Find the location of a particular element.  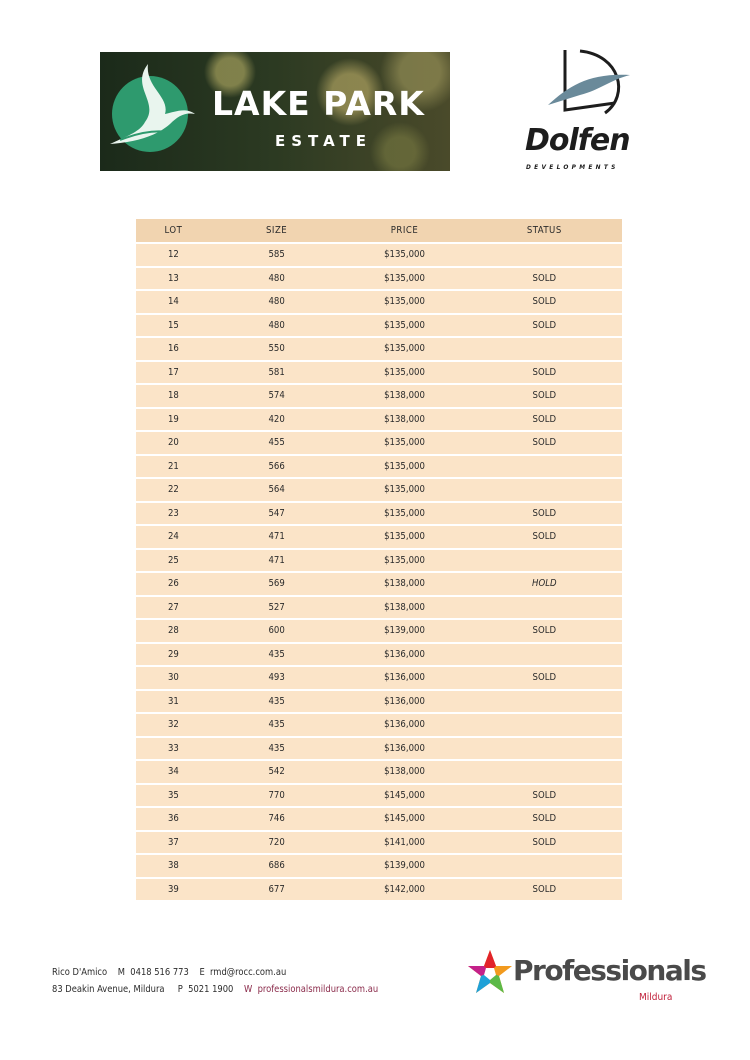

cell-size: 480 is located at coordinates (276, 278).